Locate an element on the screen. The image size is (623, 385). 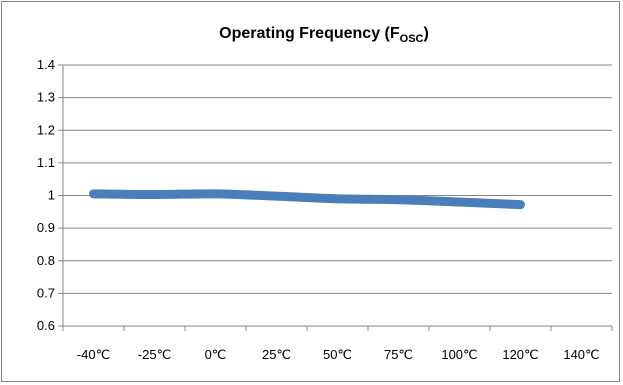
x-tick-label: 75℃ is located at coordinates (398, 354).